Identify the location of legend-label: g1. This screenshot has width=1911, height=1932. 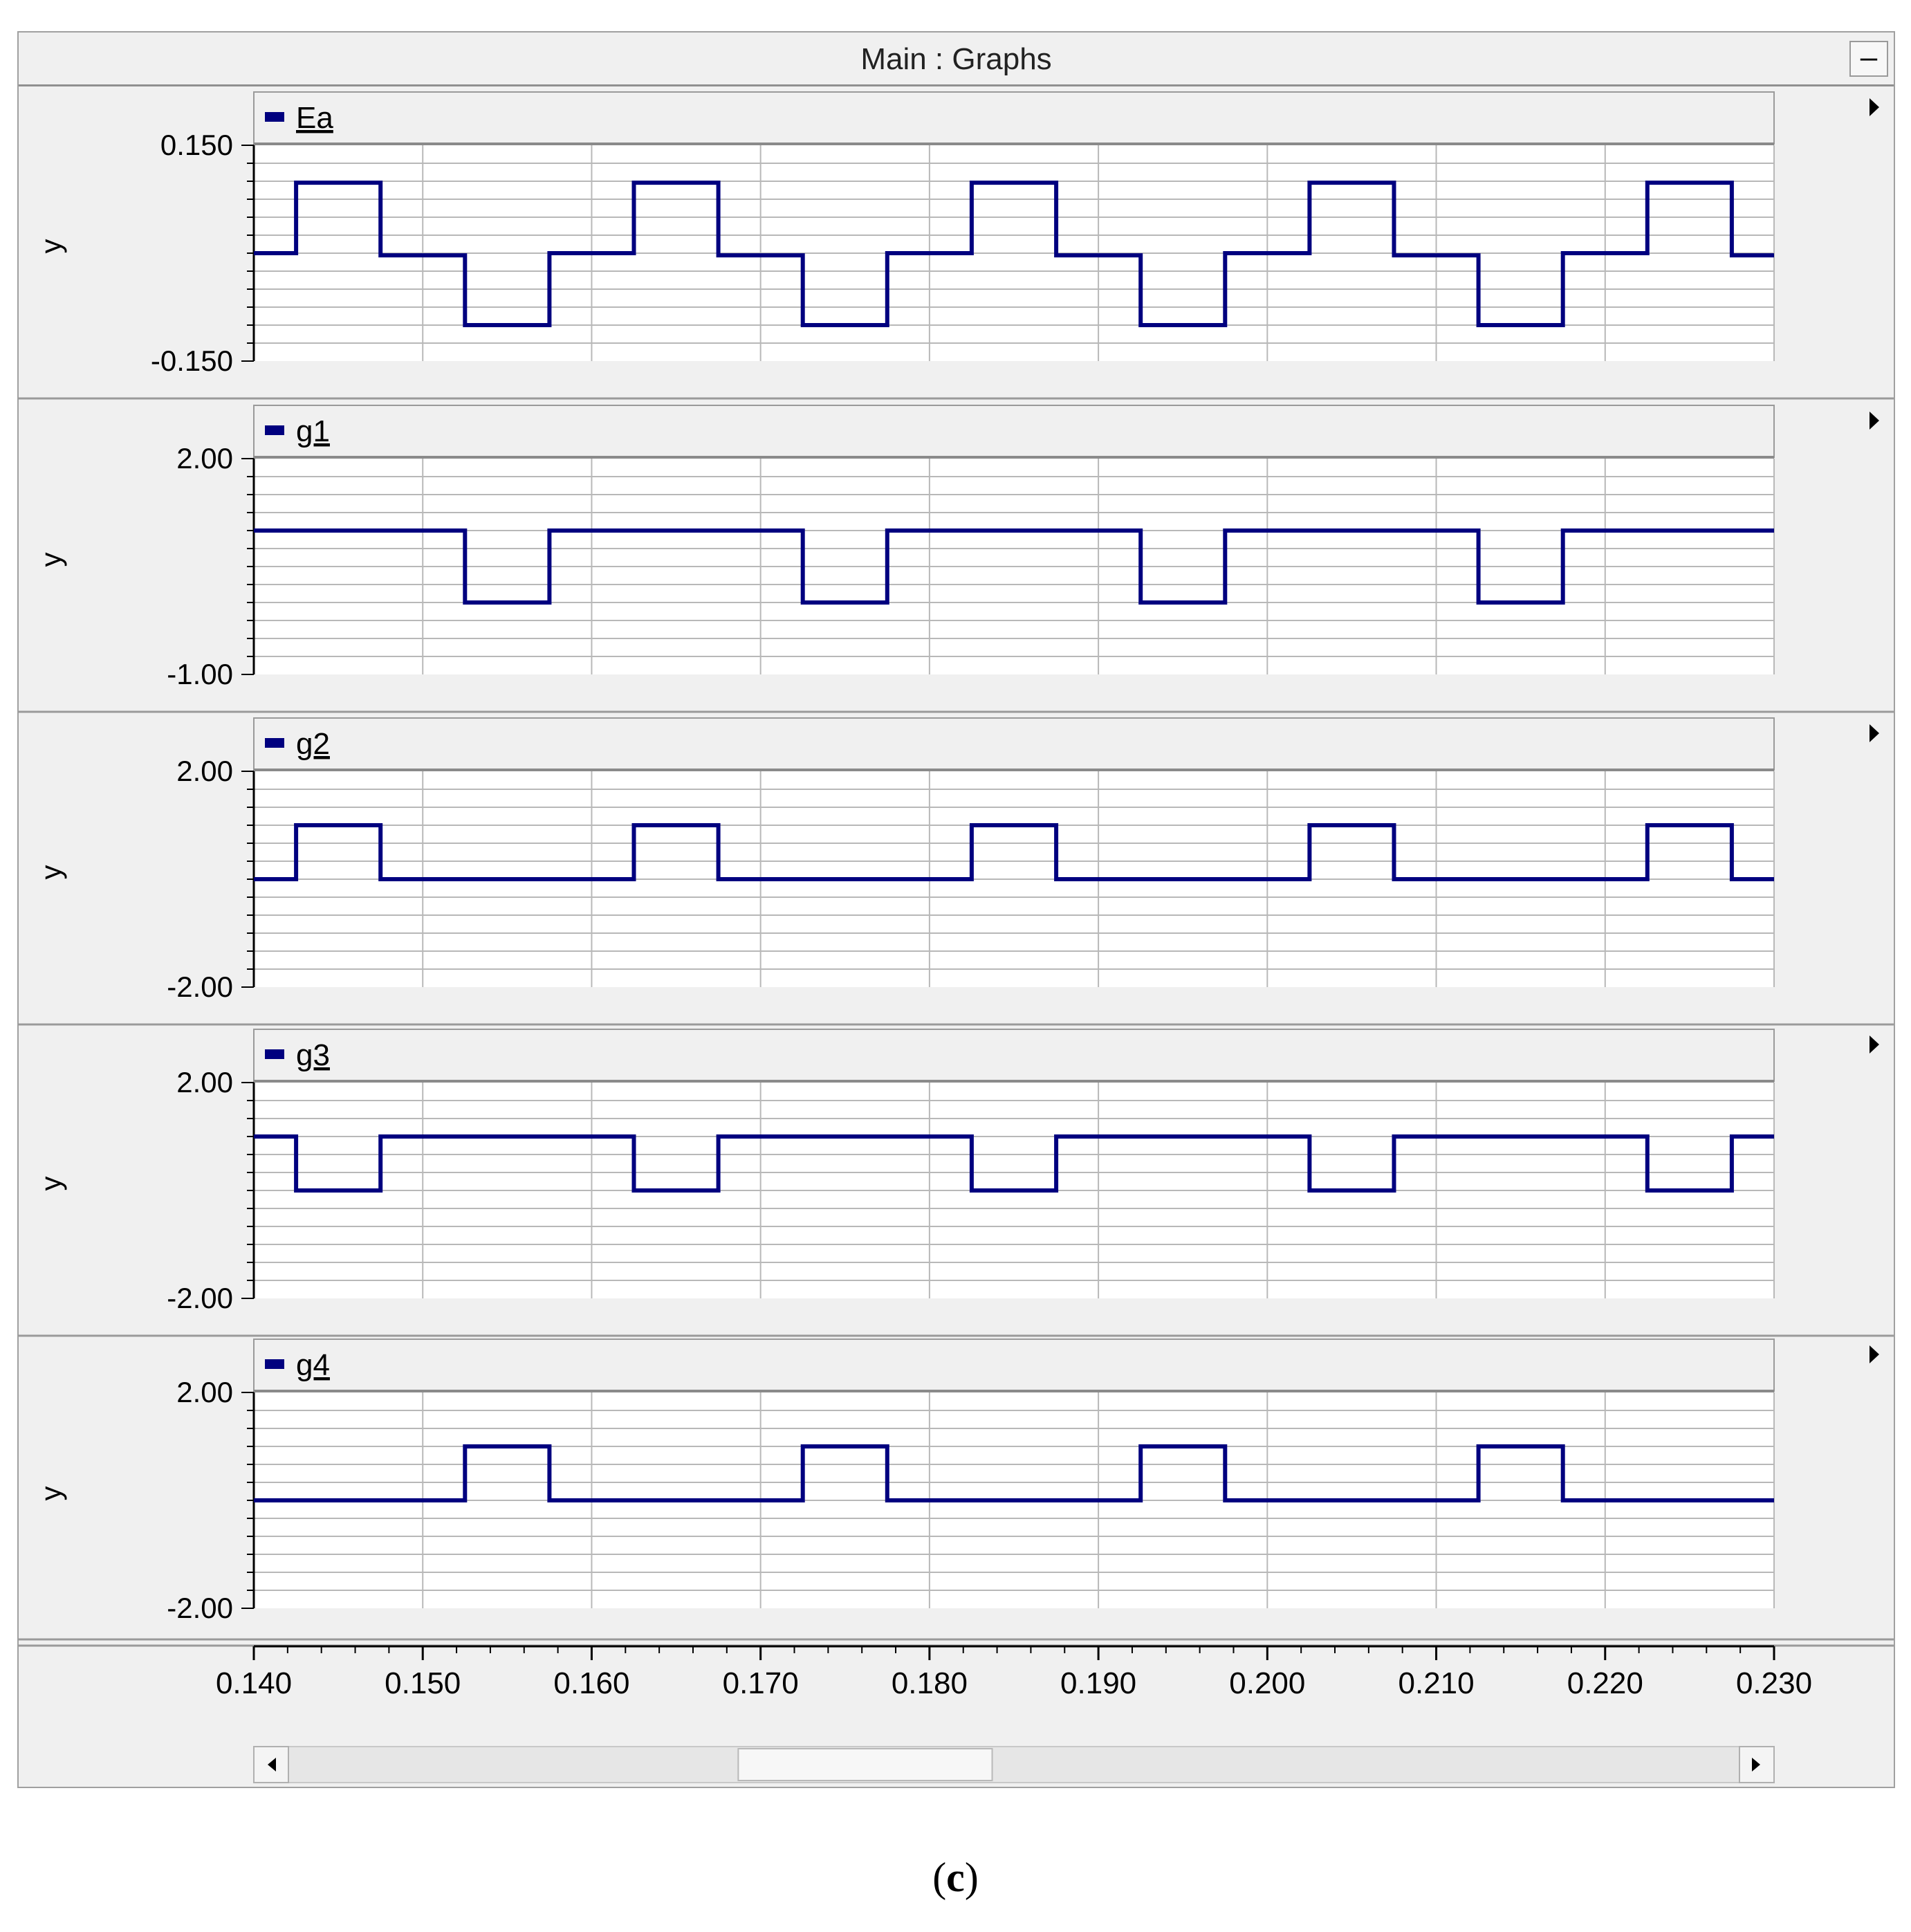
(313, 431).